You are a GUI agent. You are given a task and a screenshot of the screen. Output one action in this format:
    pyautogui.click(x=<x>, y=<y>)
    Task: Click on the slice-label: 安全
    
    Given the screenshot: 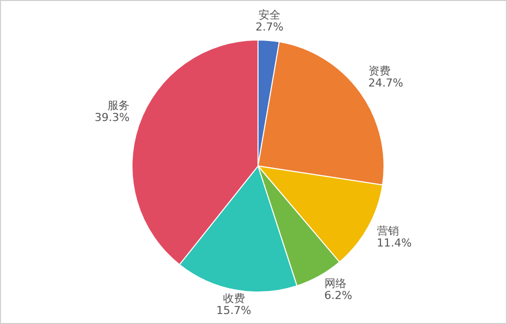 What is the action you would take?
    pyautogui.click(x=269, y=15)
    